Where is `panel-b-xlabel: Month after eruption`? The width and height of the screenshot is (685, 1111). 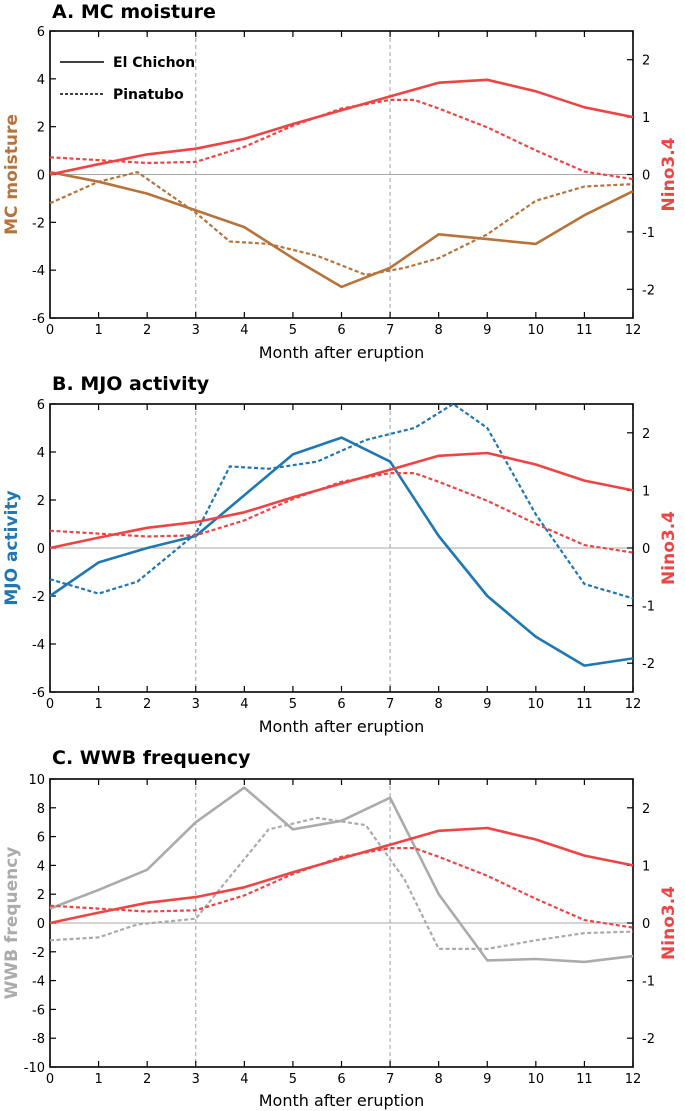
panel-b-xlabel: Month after eruption is located at coordinates (342, 726).